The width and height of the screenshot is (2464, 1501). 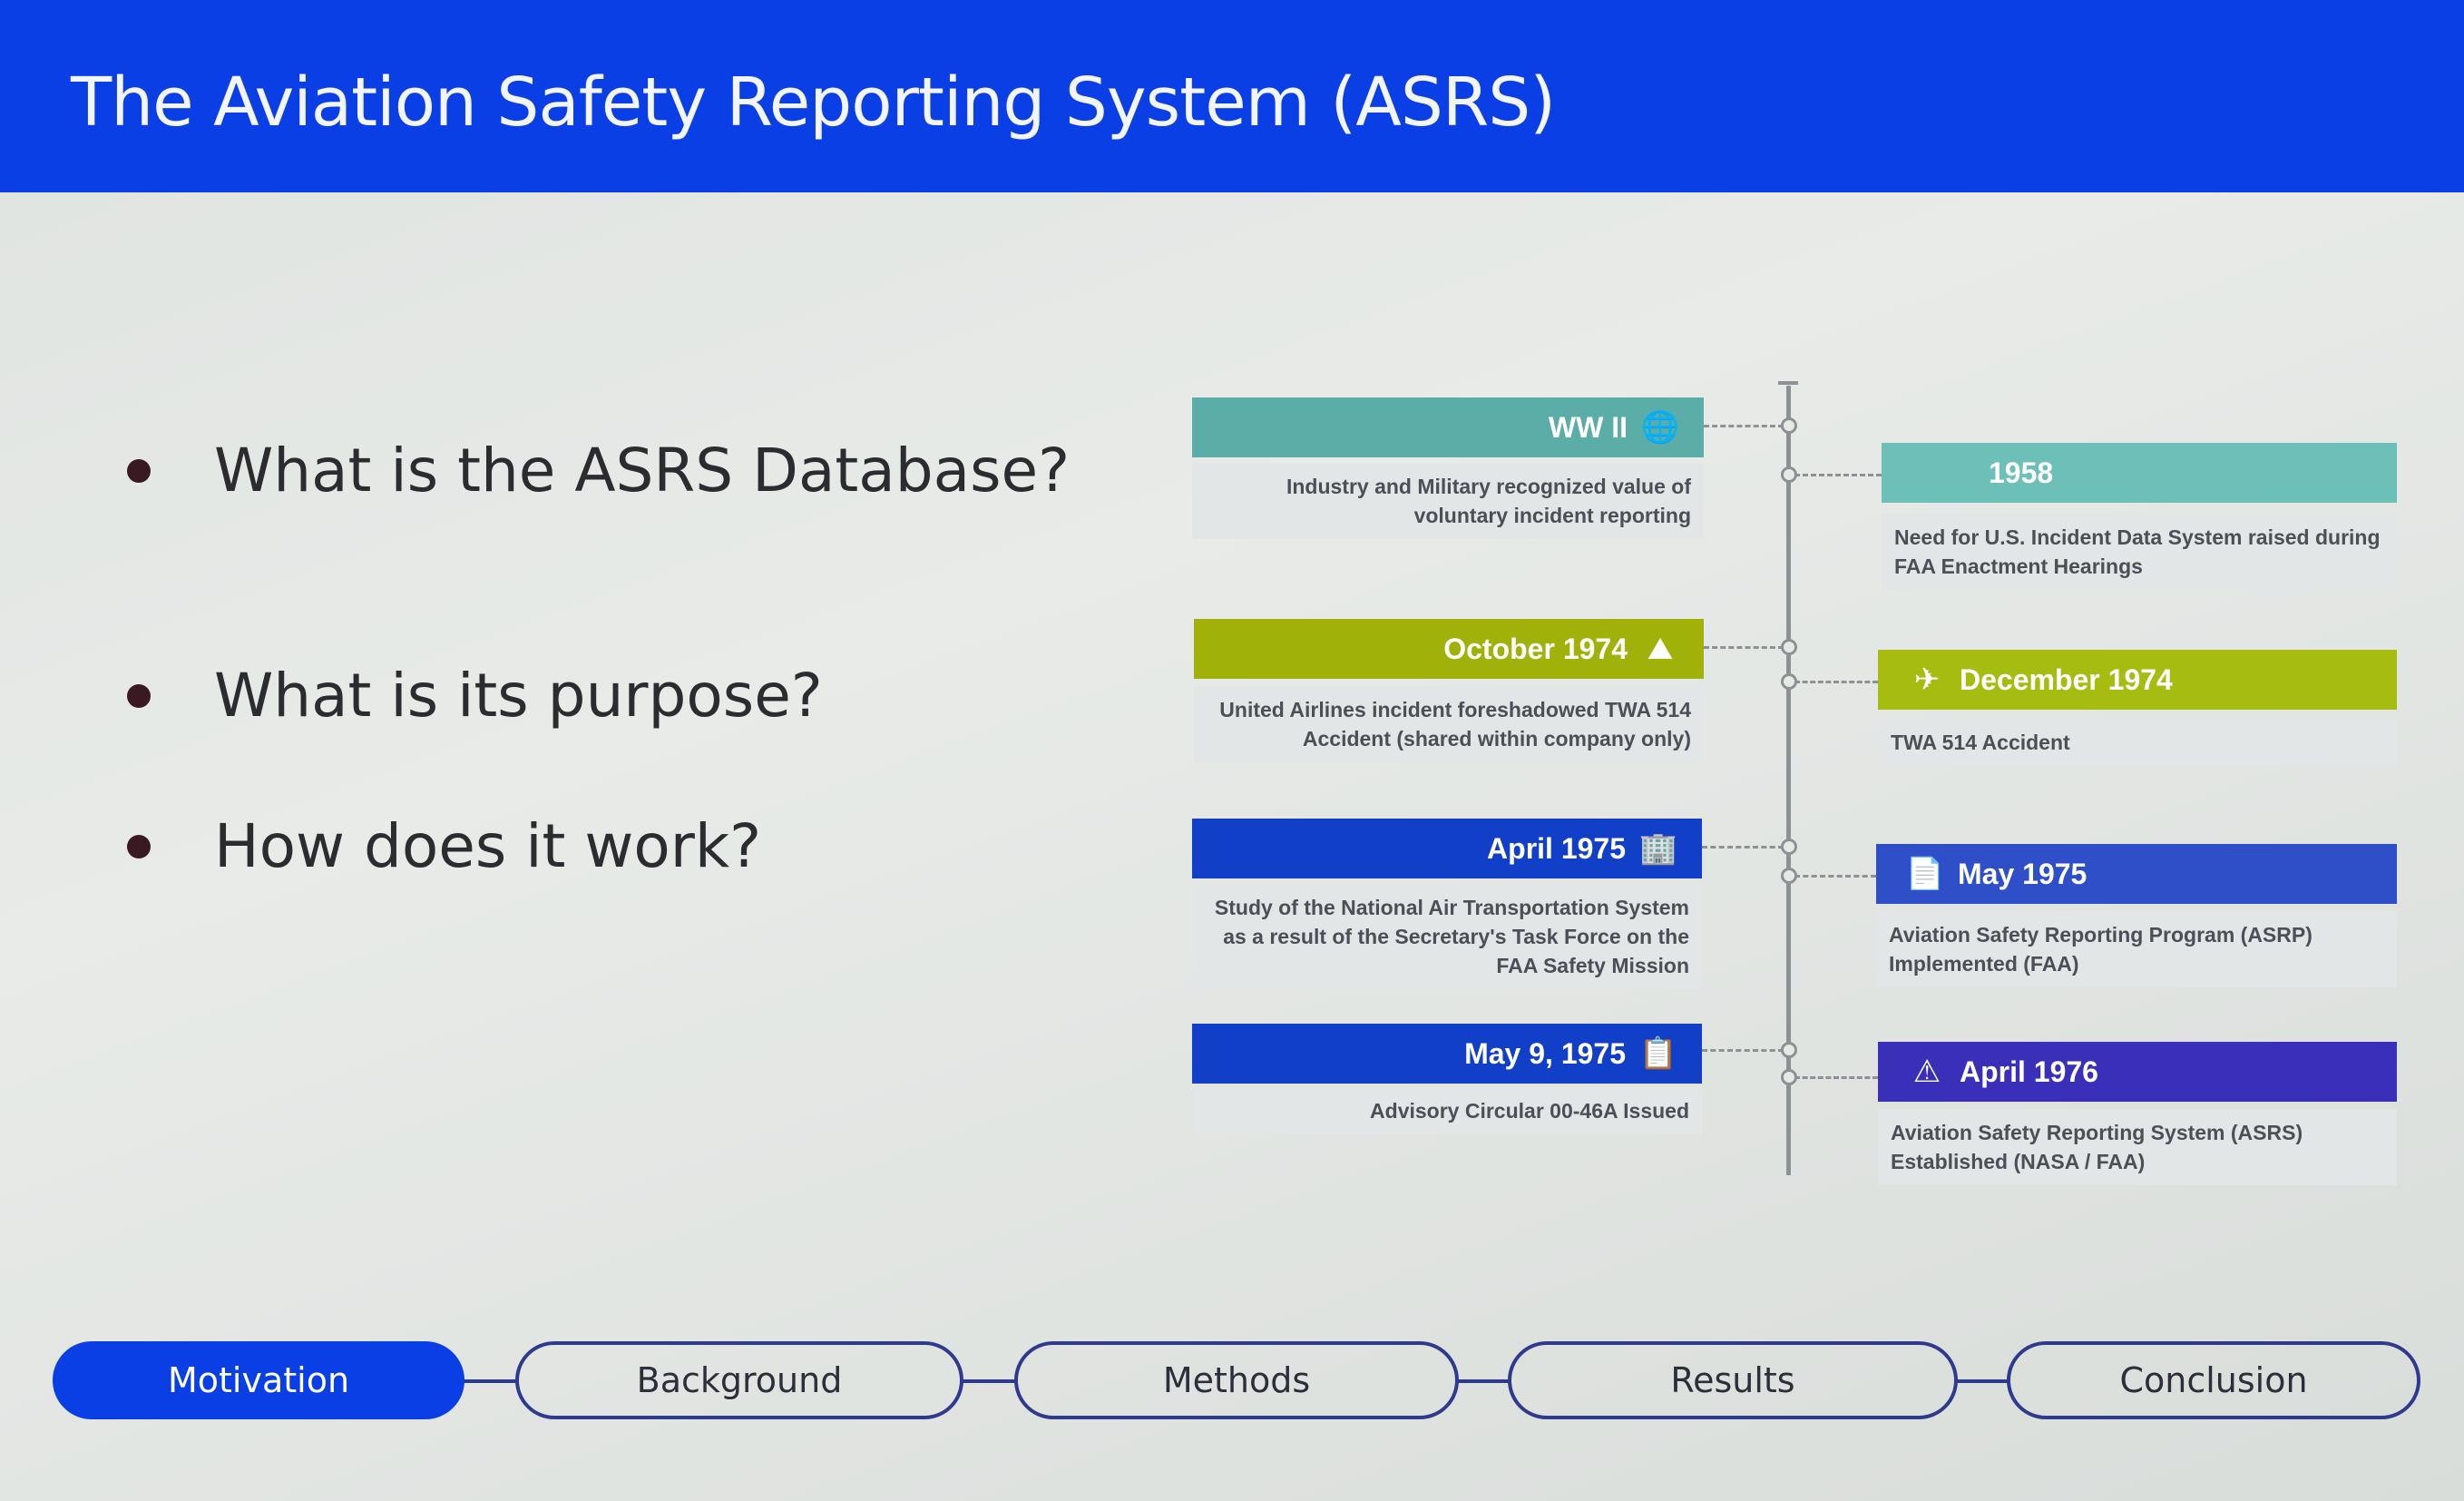 What do you see at coordinates (2137, 742) in the screenshot?
I see `event-description: TWA 514 Accident` at bounding box center [2137, 742].